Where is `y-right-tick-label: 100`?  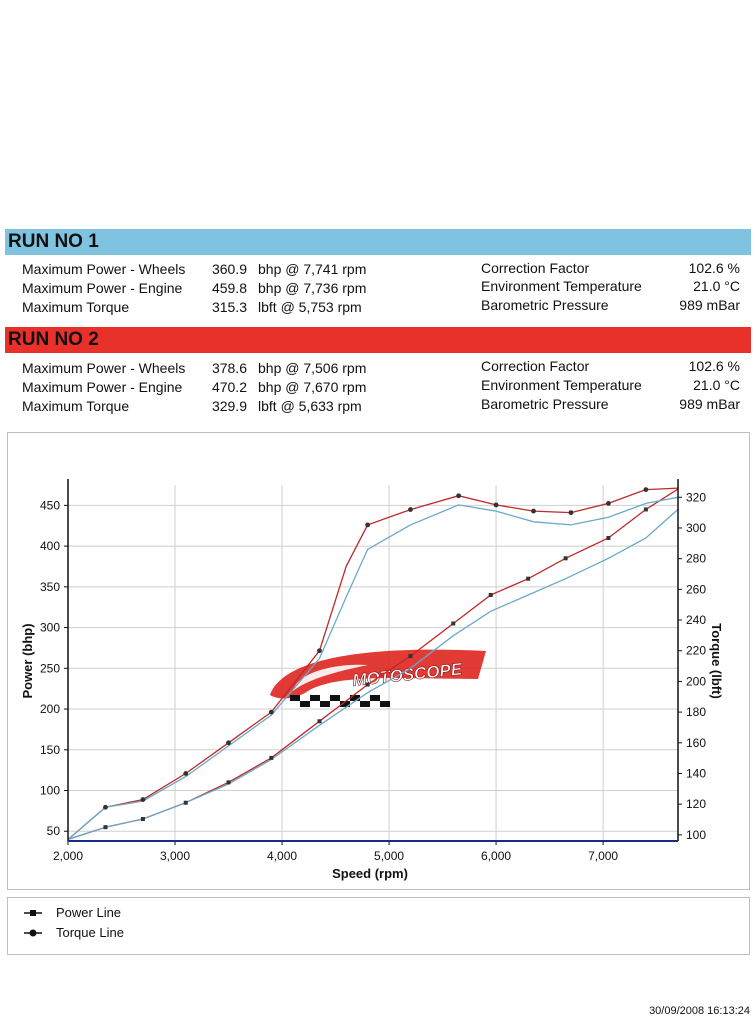
y-right-tick-label: 100 is located at coordinates (696, 835).